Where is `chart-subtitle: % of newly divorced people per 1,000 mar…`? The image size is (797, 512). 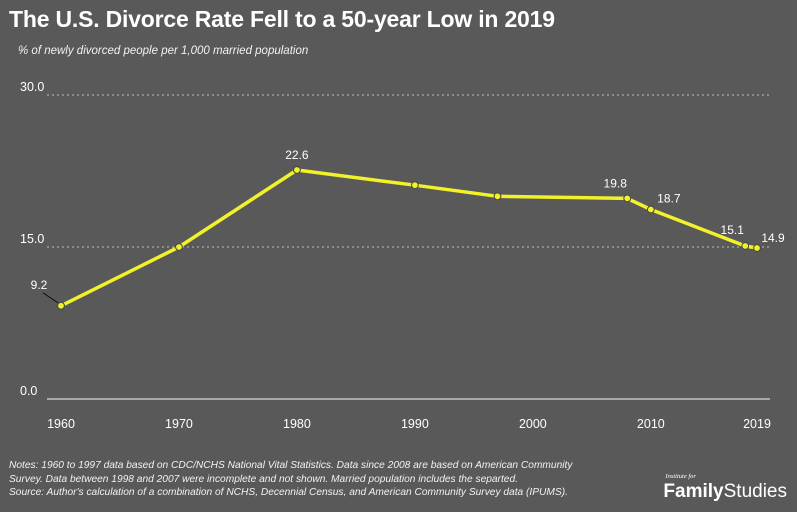 chart-subtitle: % of newly divorced people per 1,000 mar… is located at coordinates (163, 51).